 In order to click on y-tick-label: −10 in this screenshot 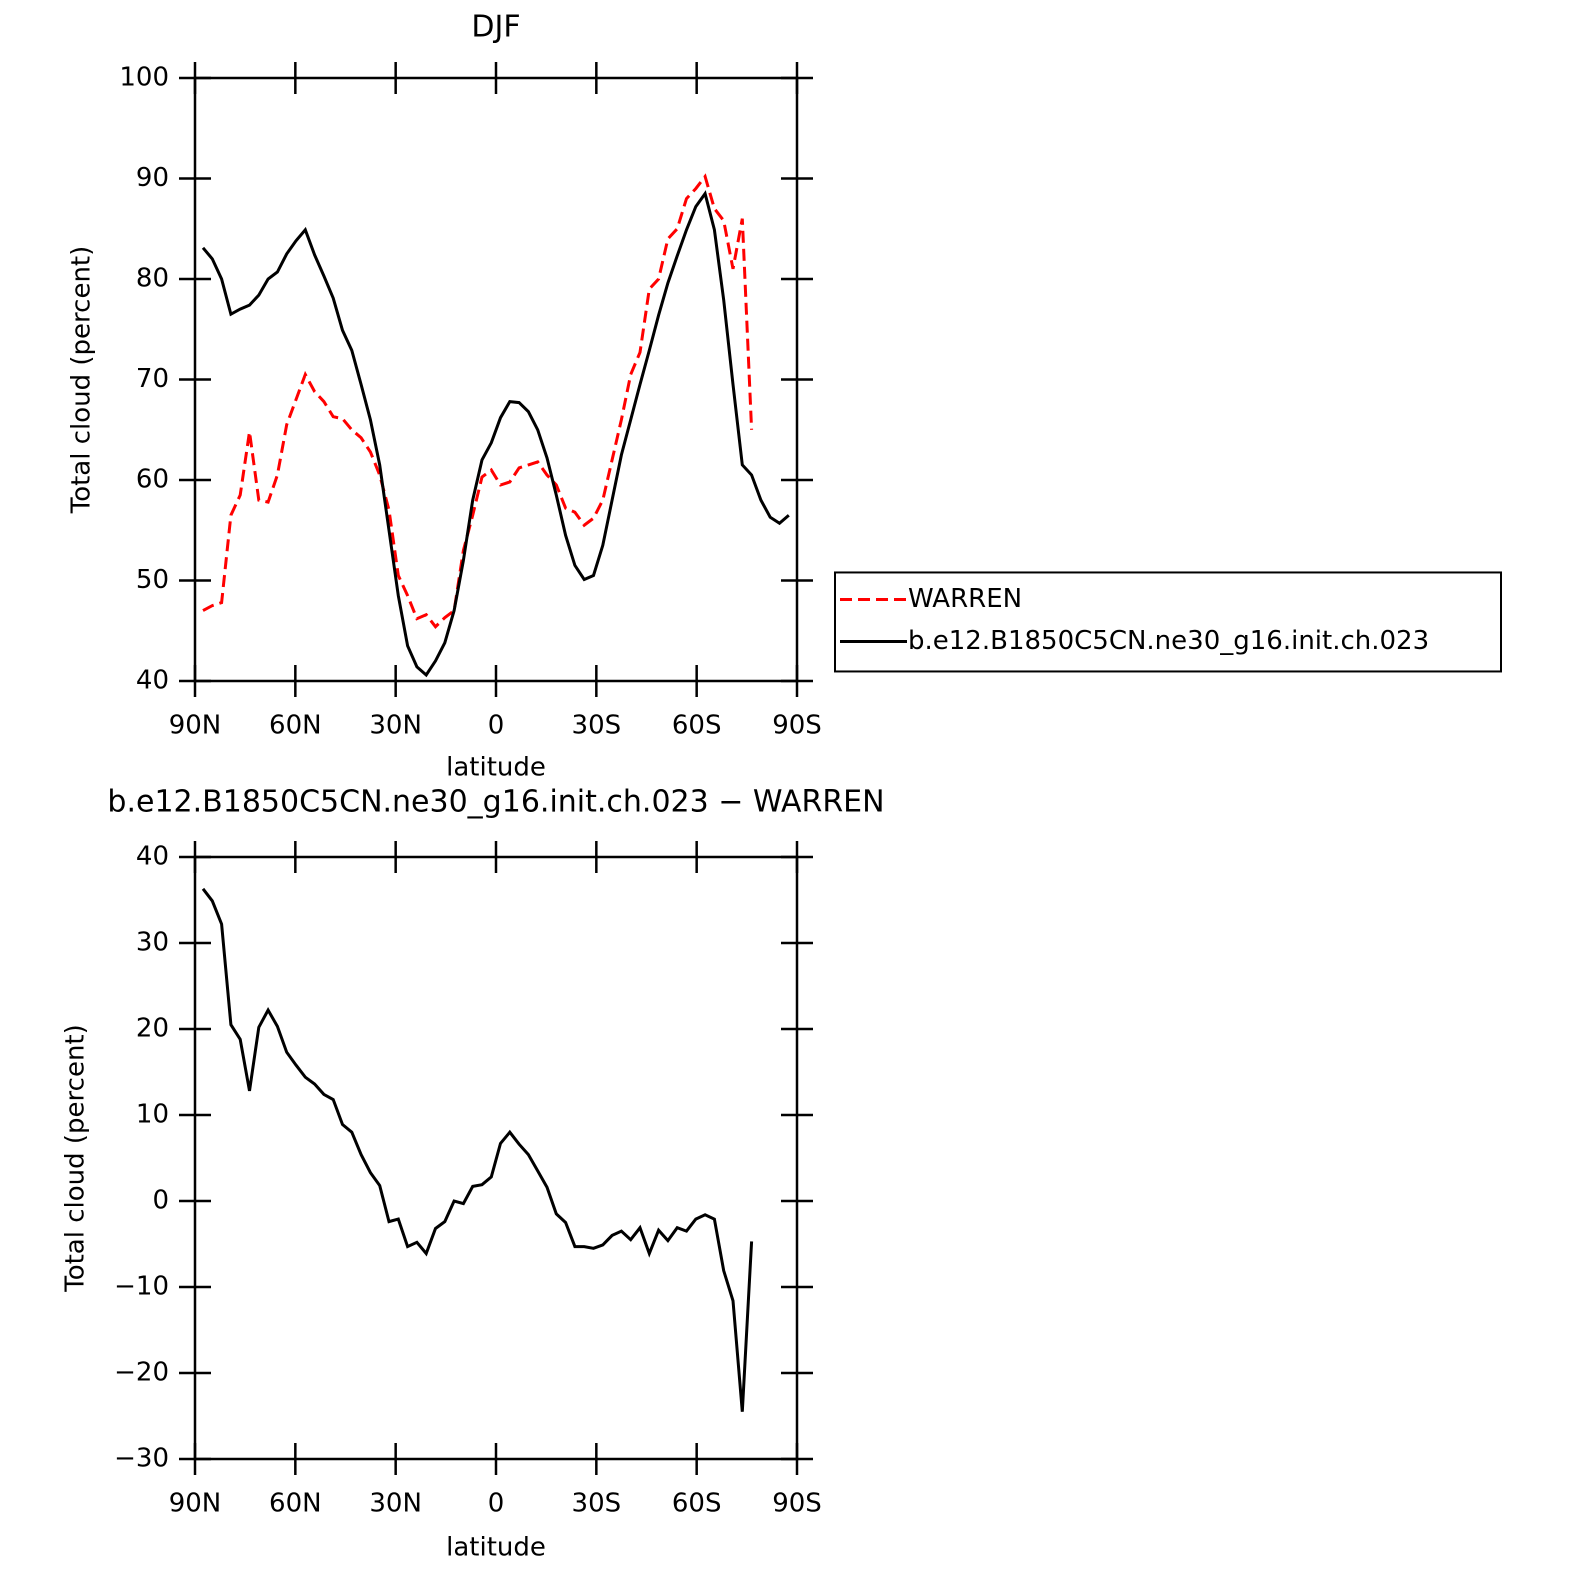, I will do `click(141, 1287)`.